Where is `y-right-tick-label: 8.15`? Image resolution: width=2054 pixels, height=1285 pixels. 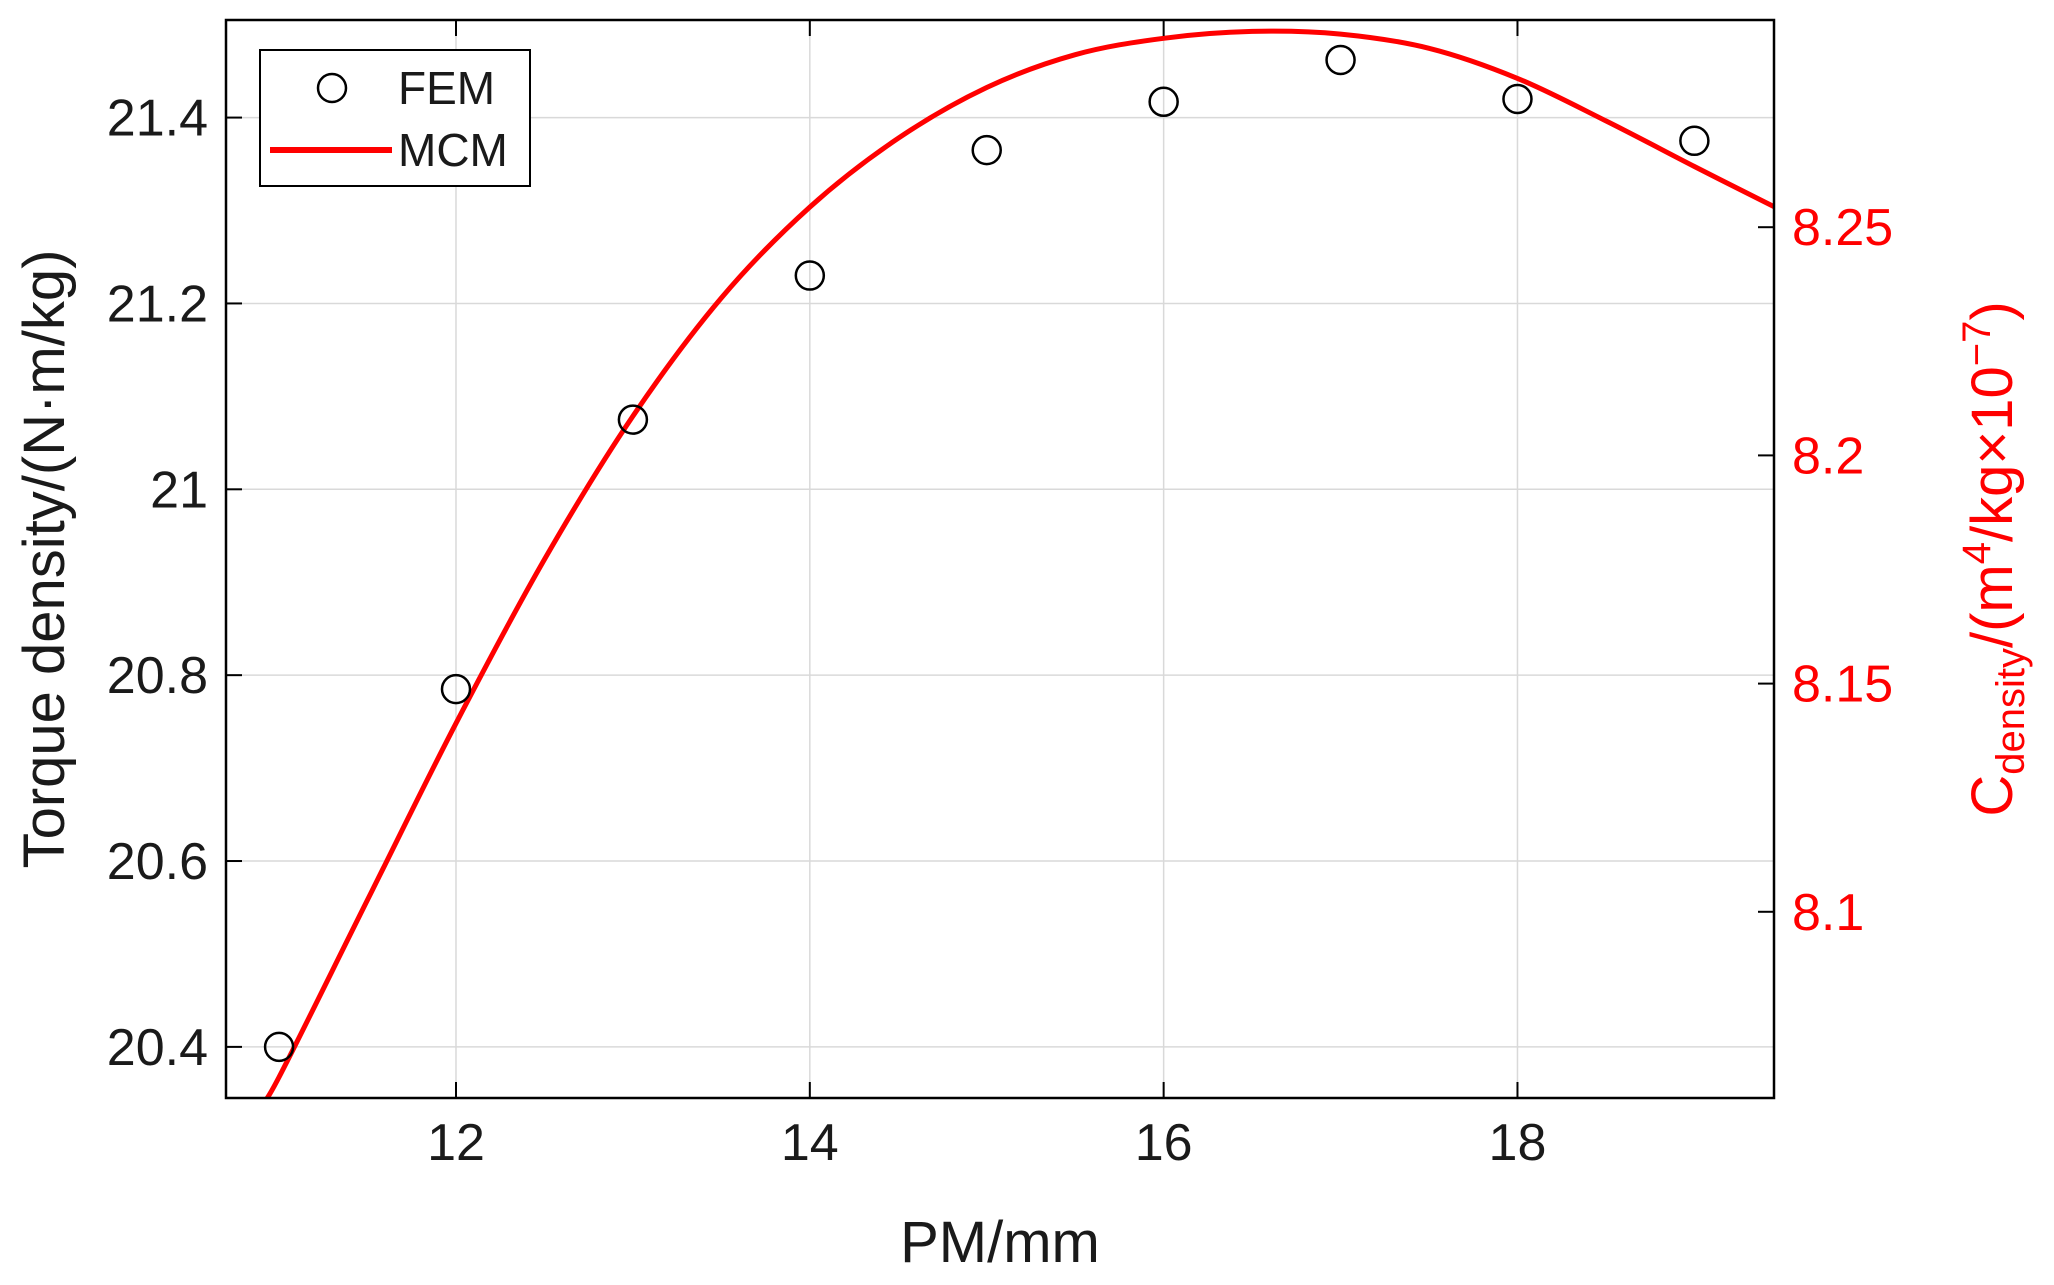
y-right-tick-label: 8.15 is located at coordinates (1842, 685).